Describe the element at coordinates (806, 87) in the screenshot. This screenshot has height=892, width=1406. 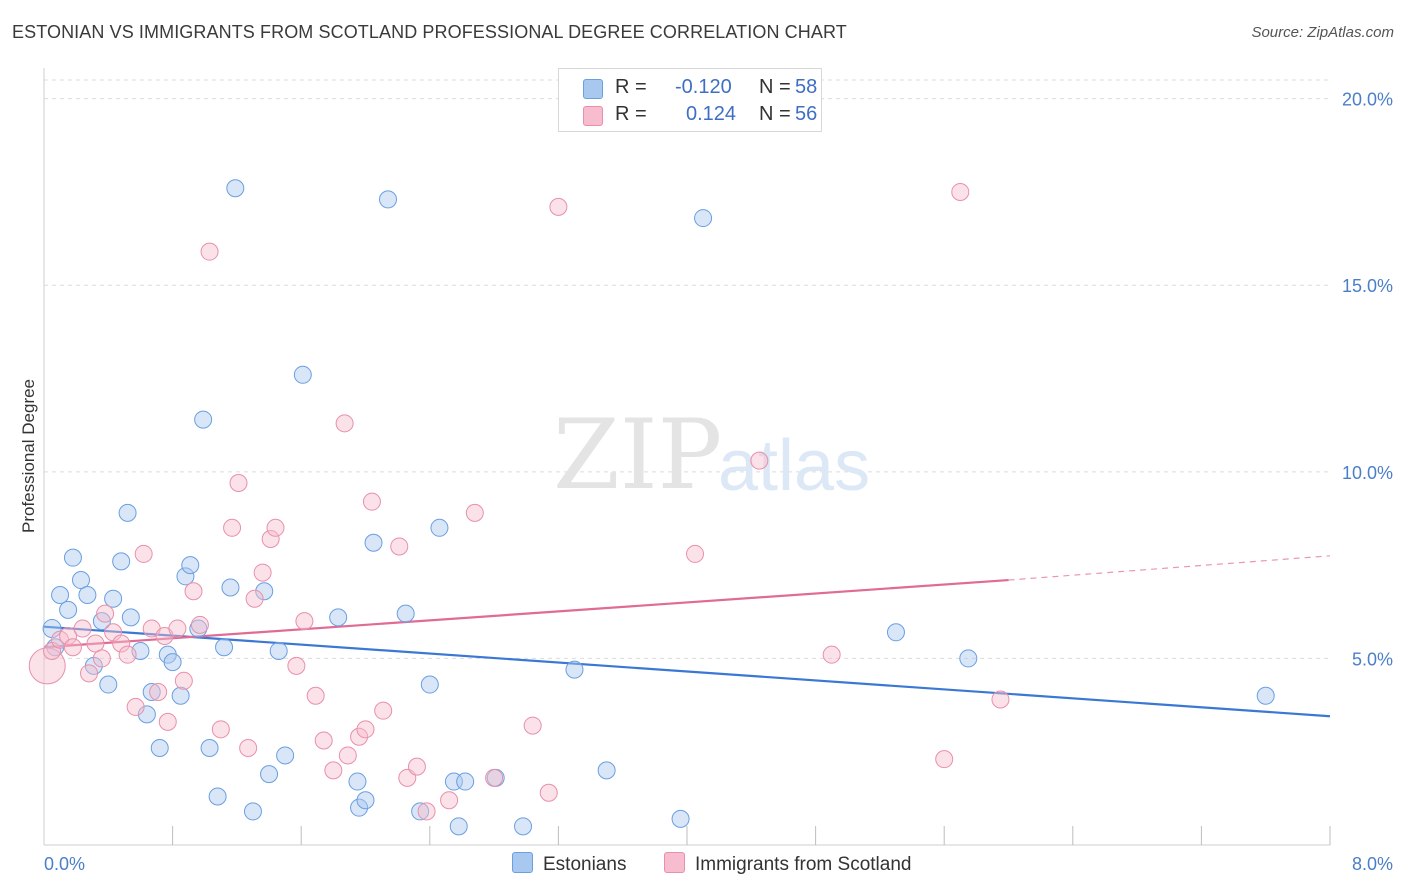
I see `n-value: 58` at that location.